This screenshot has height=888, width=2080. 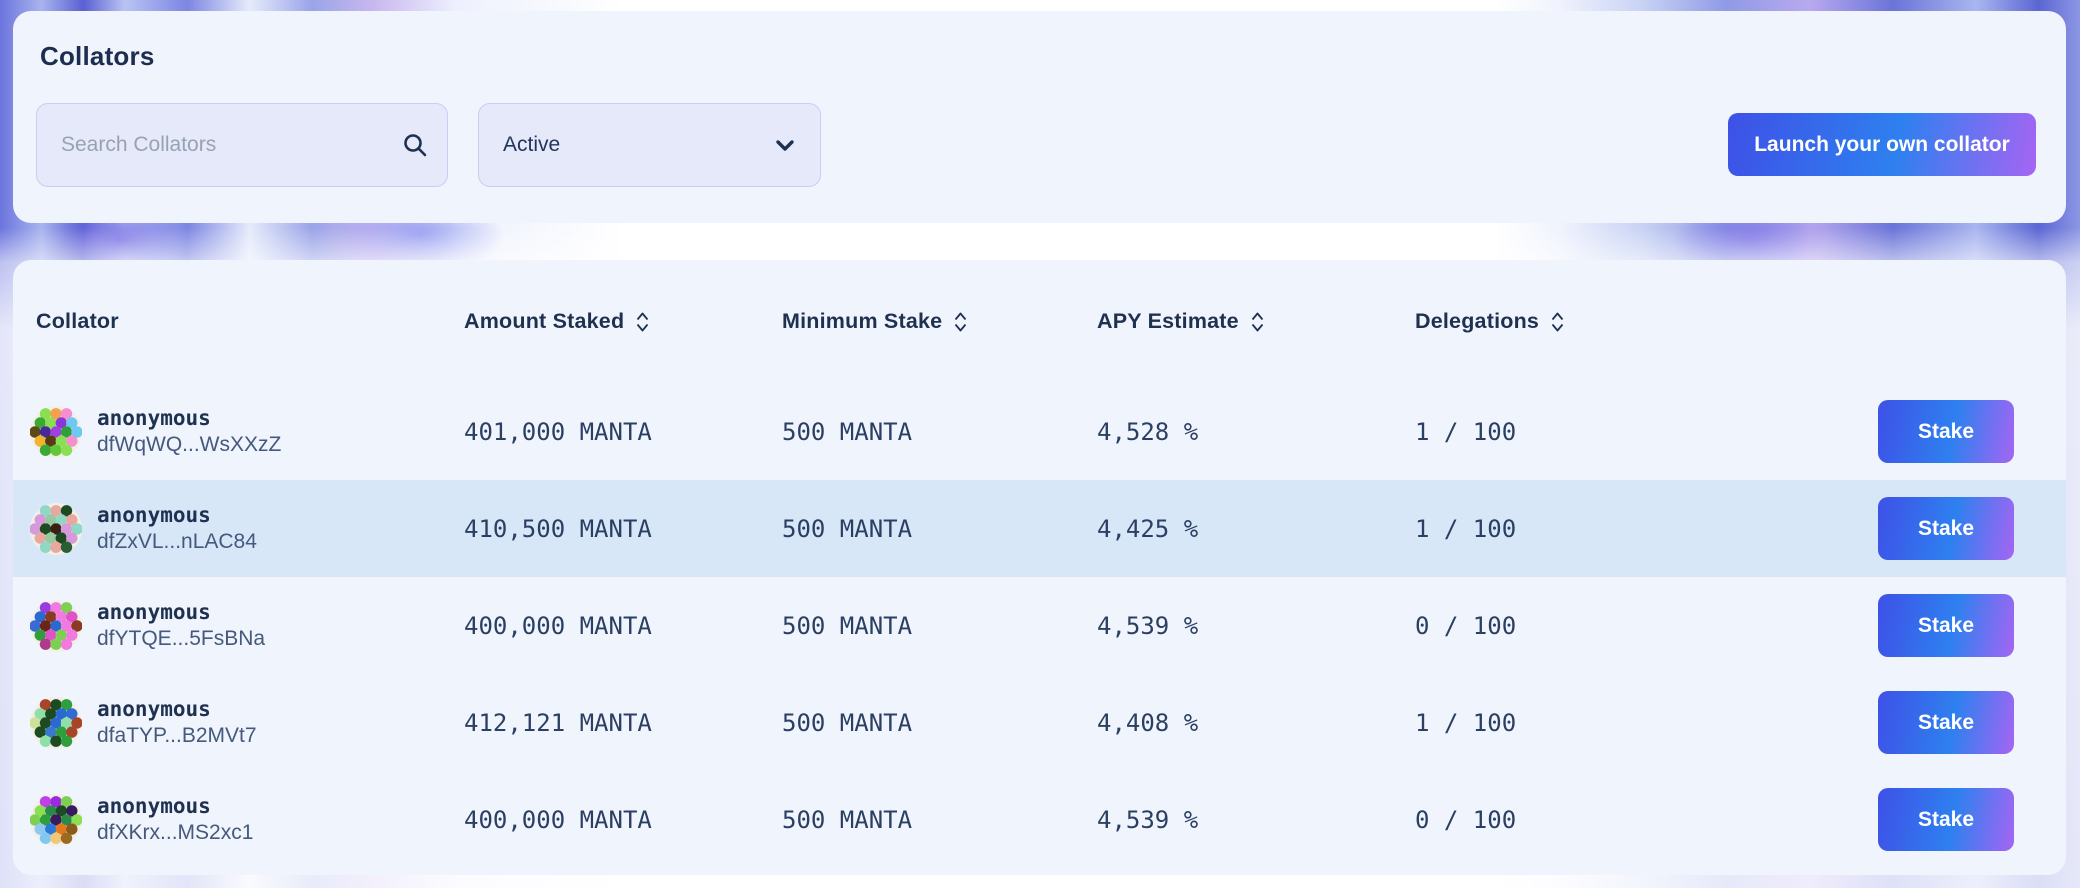 I want to click on status-filter-dropdown: Active, so click(x=649, y=144).